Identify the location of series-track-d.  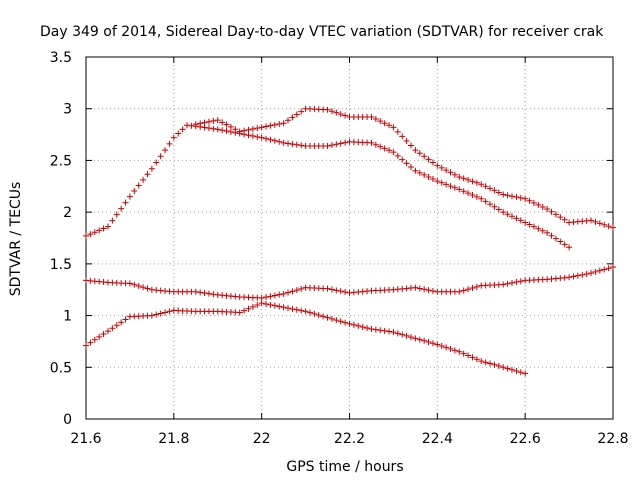
(306, 338).